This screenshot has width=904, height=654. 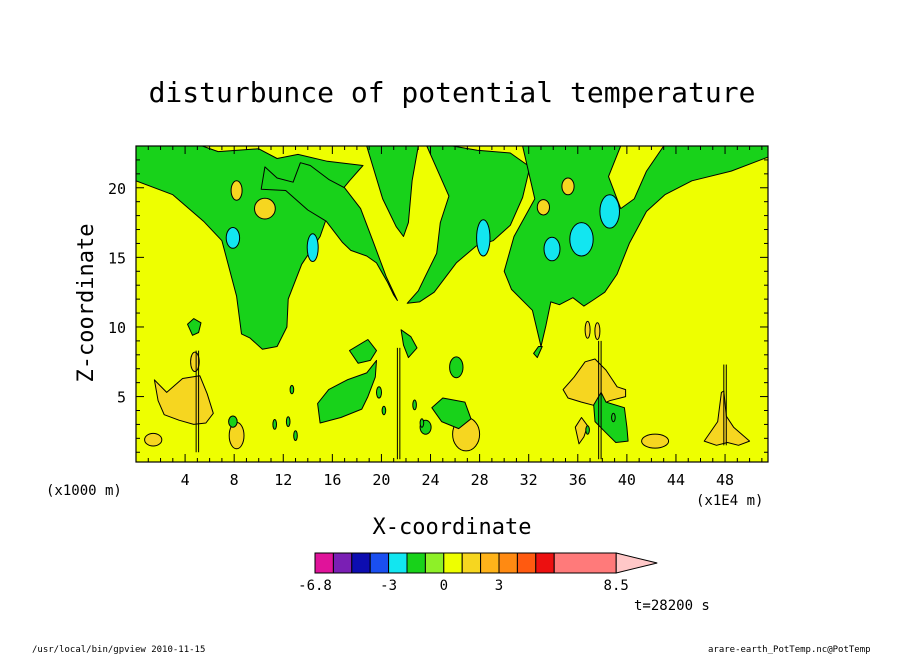 I want to click on x-tick-label: 32, so click(x=529, y=480).